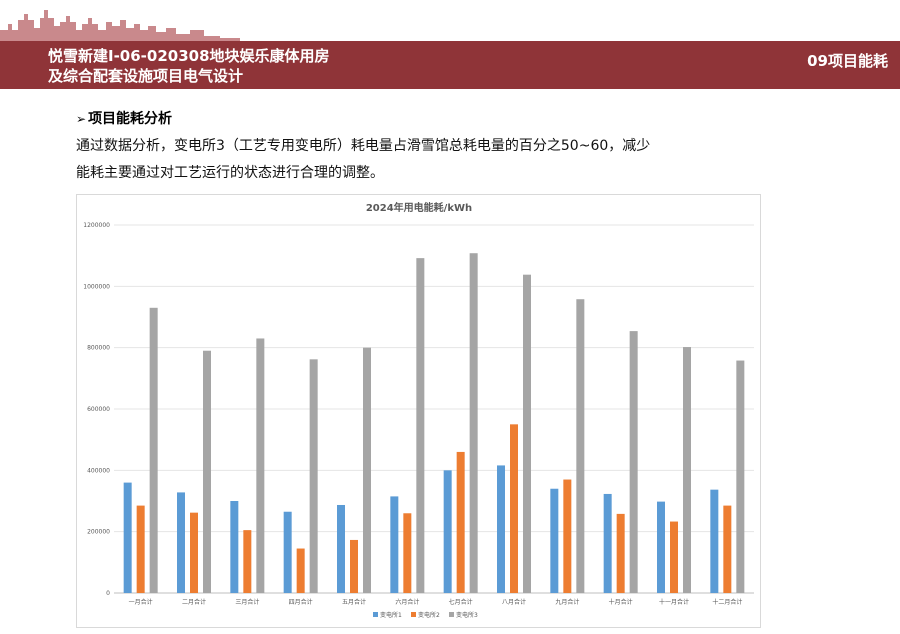 This screenshot has height=634, width=900. I want to click on section-label: 09项目能耗, so click(847, 61).